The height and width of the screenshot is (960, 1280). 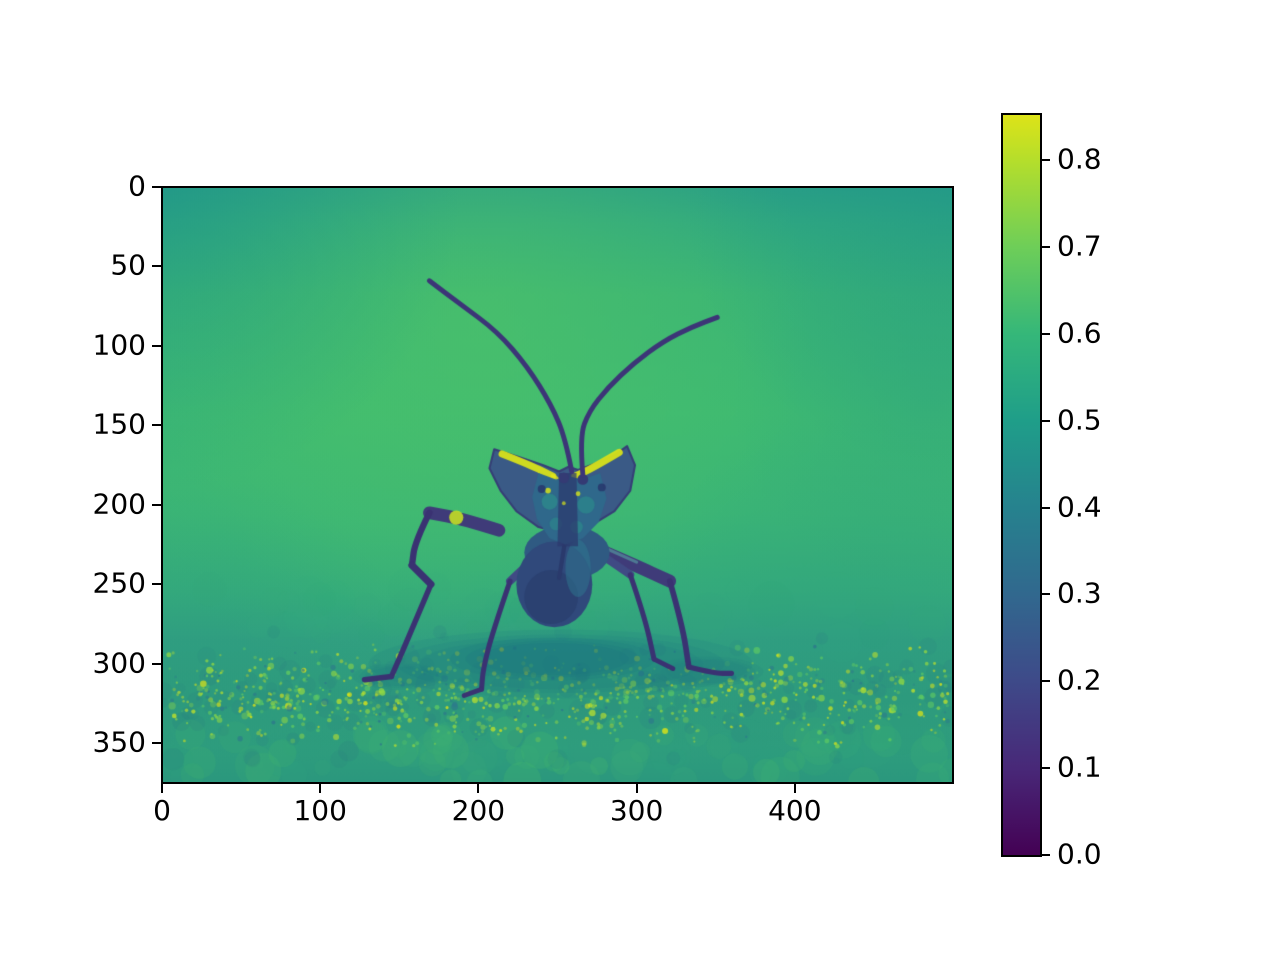 What do you see at coordinates (1079, 420) in the screenshot?
I see `colorbar-tick-label: 0.5` at bounding box center [1079, 420].